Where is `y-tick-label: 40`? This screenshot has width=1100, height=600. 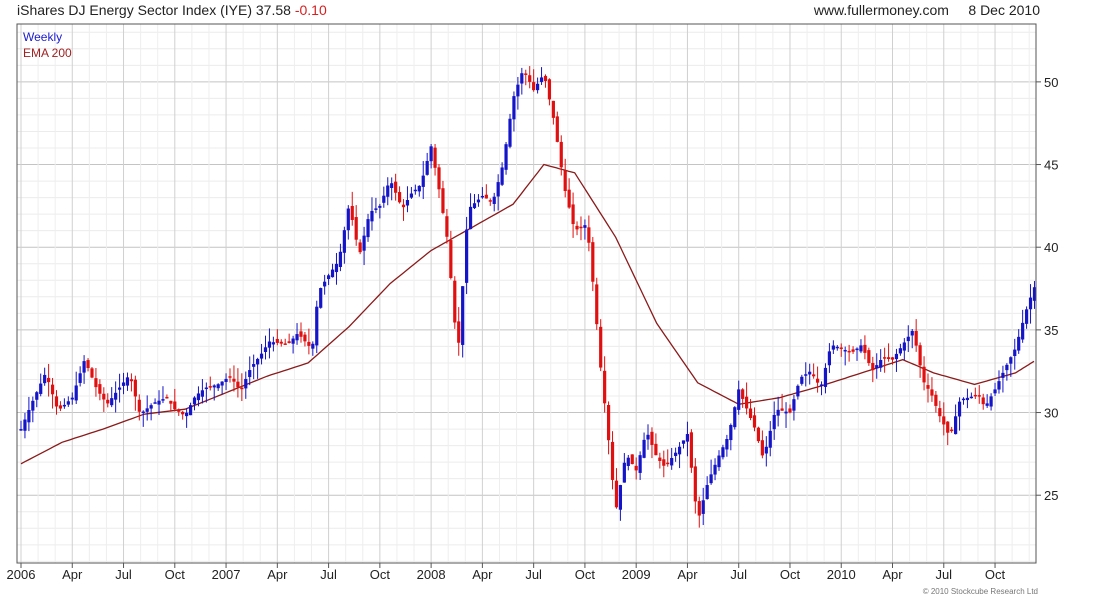
y-tick-label: 40 is located at coordinates (1051, 247).